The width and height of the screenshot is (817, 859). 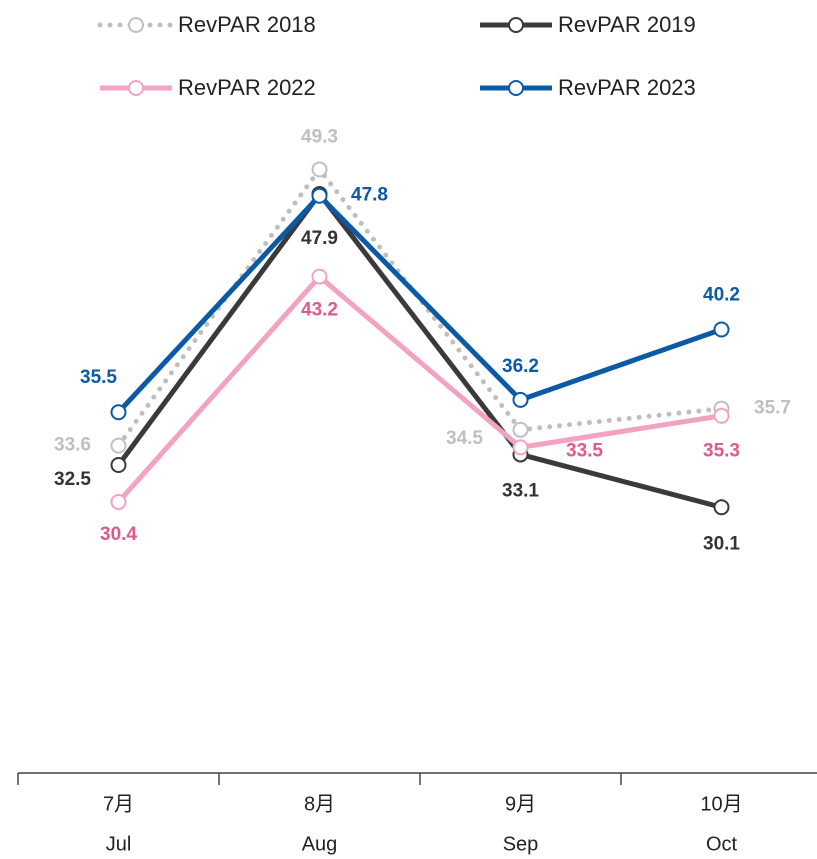 What do you see at coordinates (721, 294) in the screenshot?
I see `data-label: 40.2` at bounding box center [721, 294].